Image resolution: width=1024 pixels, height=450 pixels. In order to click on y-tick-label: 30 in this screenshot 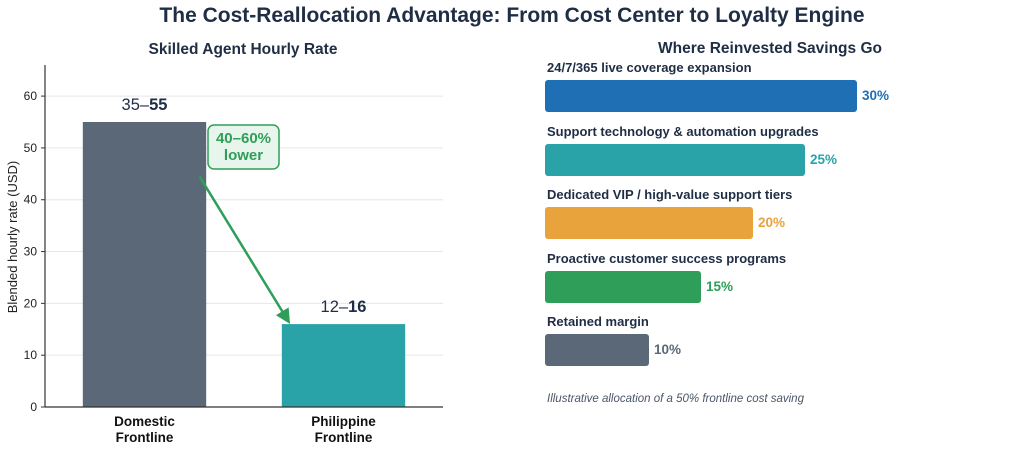, I will do `click(31, 252)`.